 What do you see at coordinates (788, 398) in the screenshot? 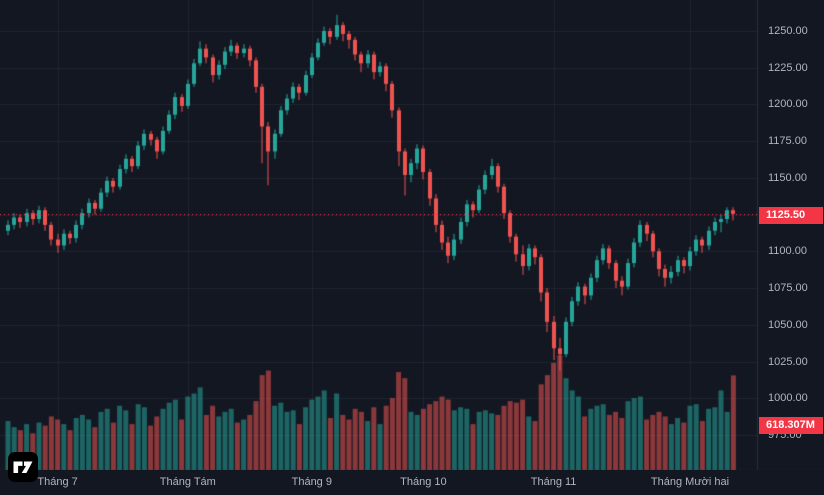
I see `price-axis-label: 1000.00` at bounding box center [788, 398].